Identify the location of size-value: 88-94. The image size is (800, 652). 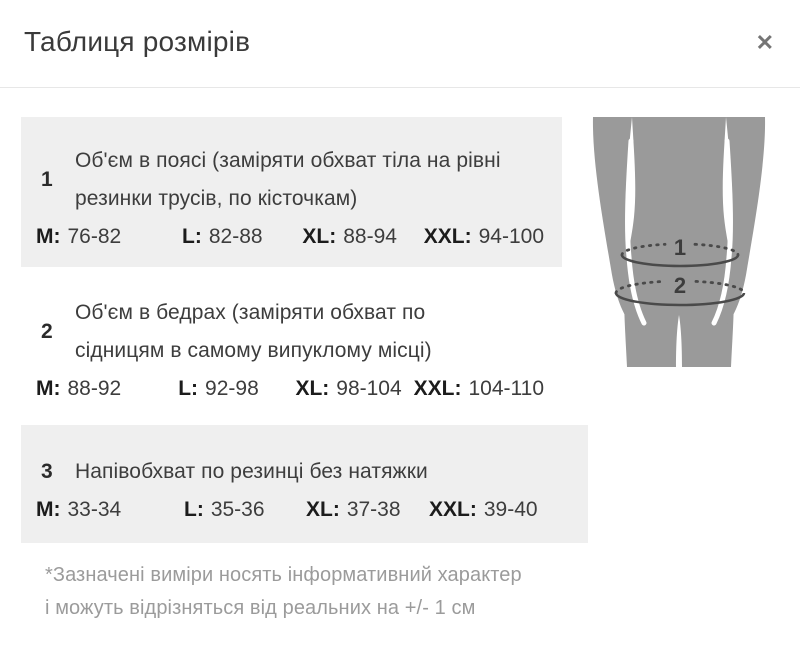
(370, 236).